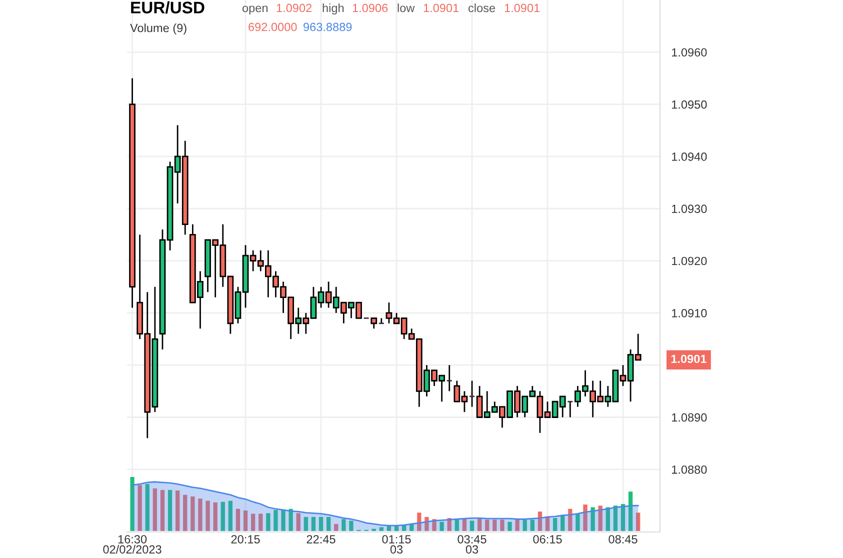  I want to click on y-tick-label: 1.0950, so click(689, 104).